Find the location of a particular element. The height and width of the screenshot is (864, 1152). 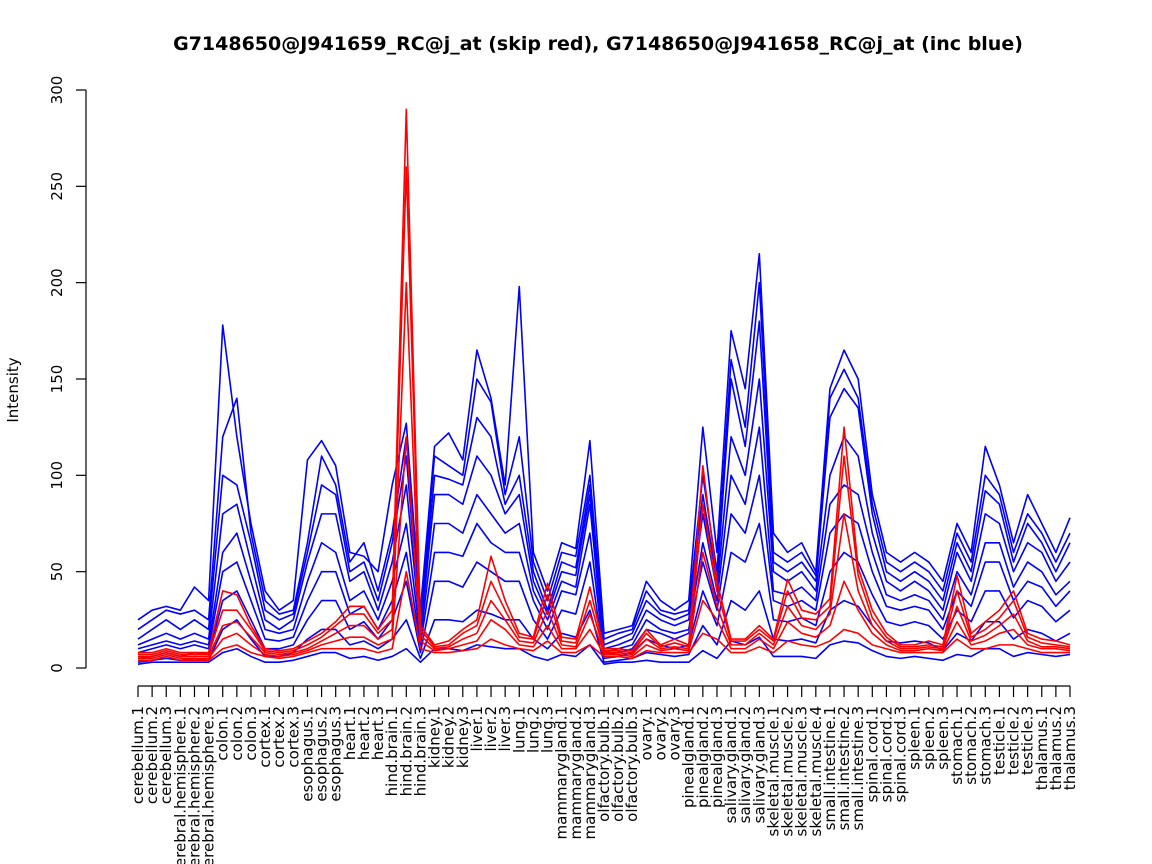

x-tick-label: colon.2 is located at coordinates (237, 733).